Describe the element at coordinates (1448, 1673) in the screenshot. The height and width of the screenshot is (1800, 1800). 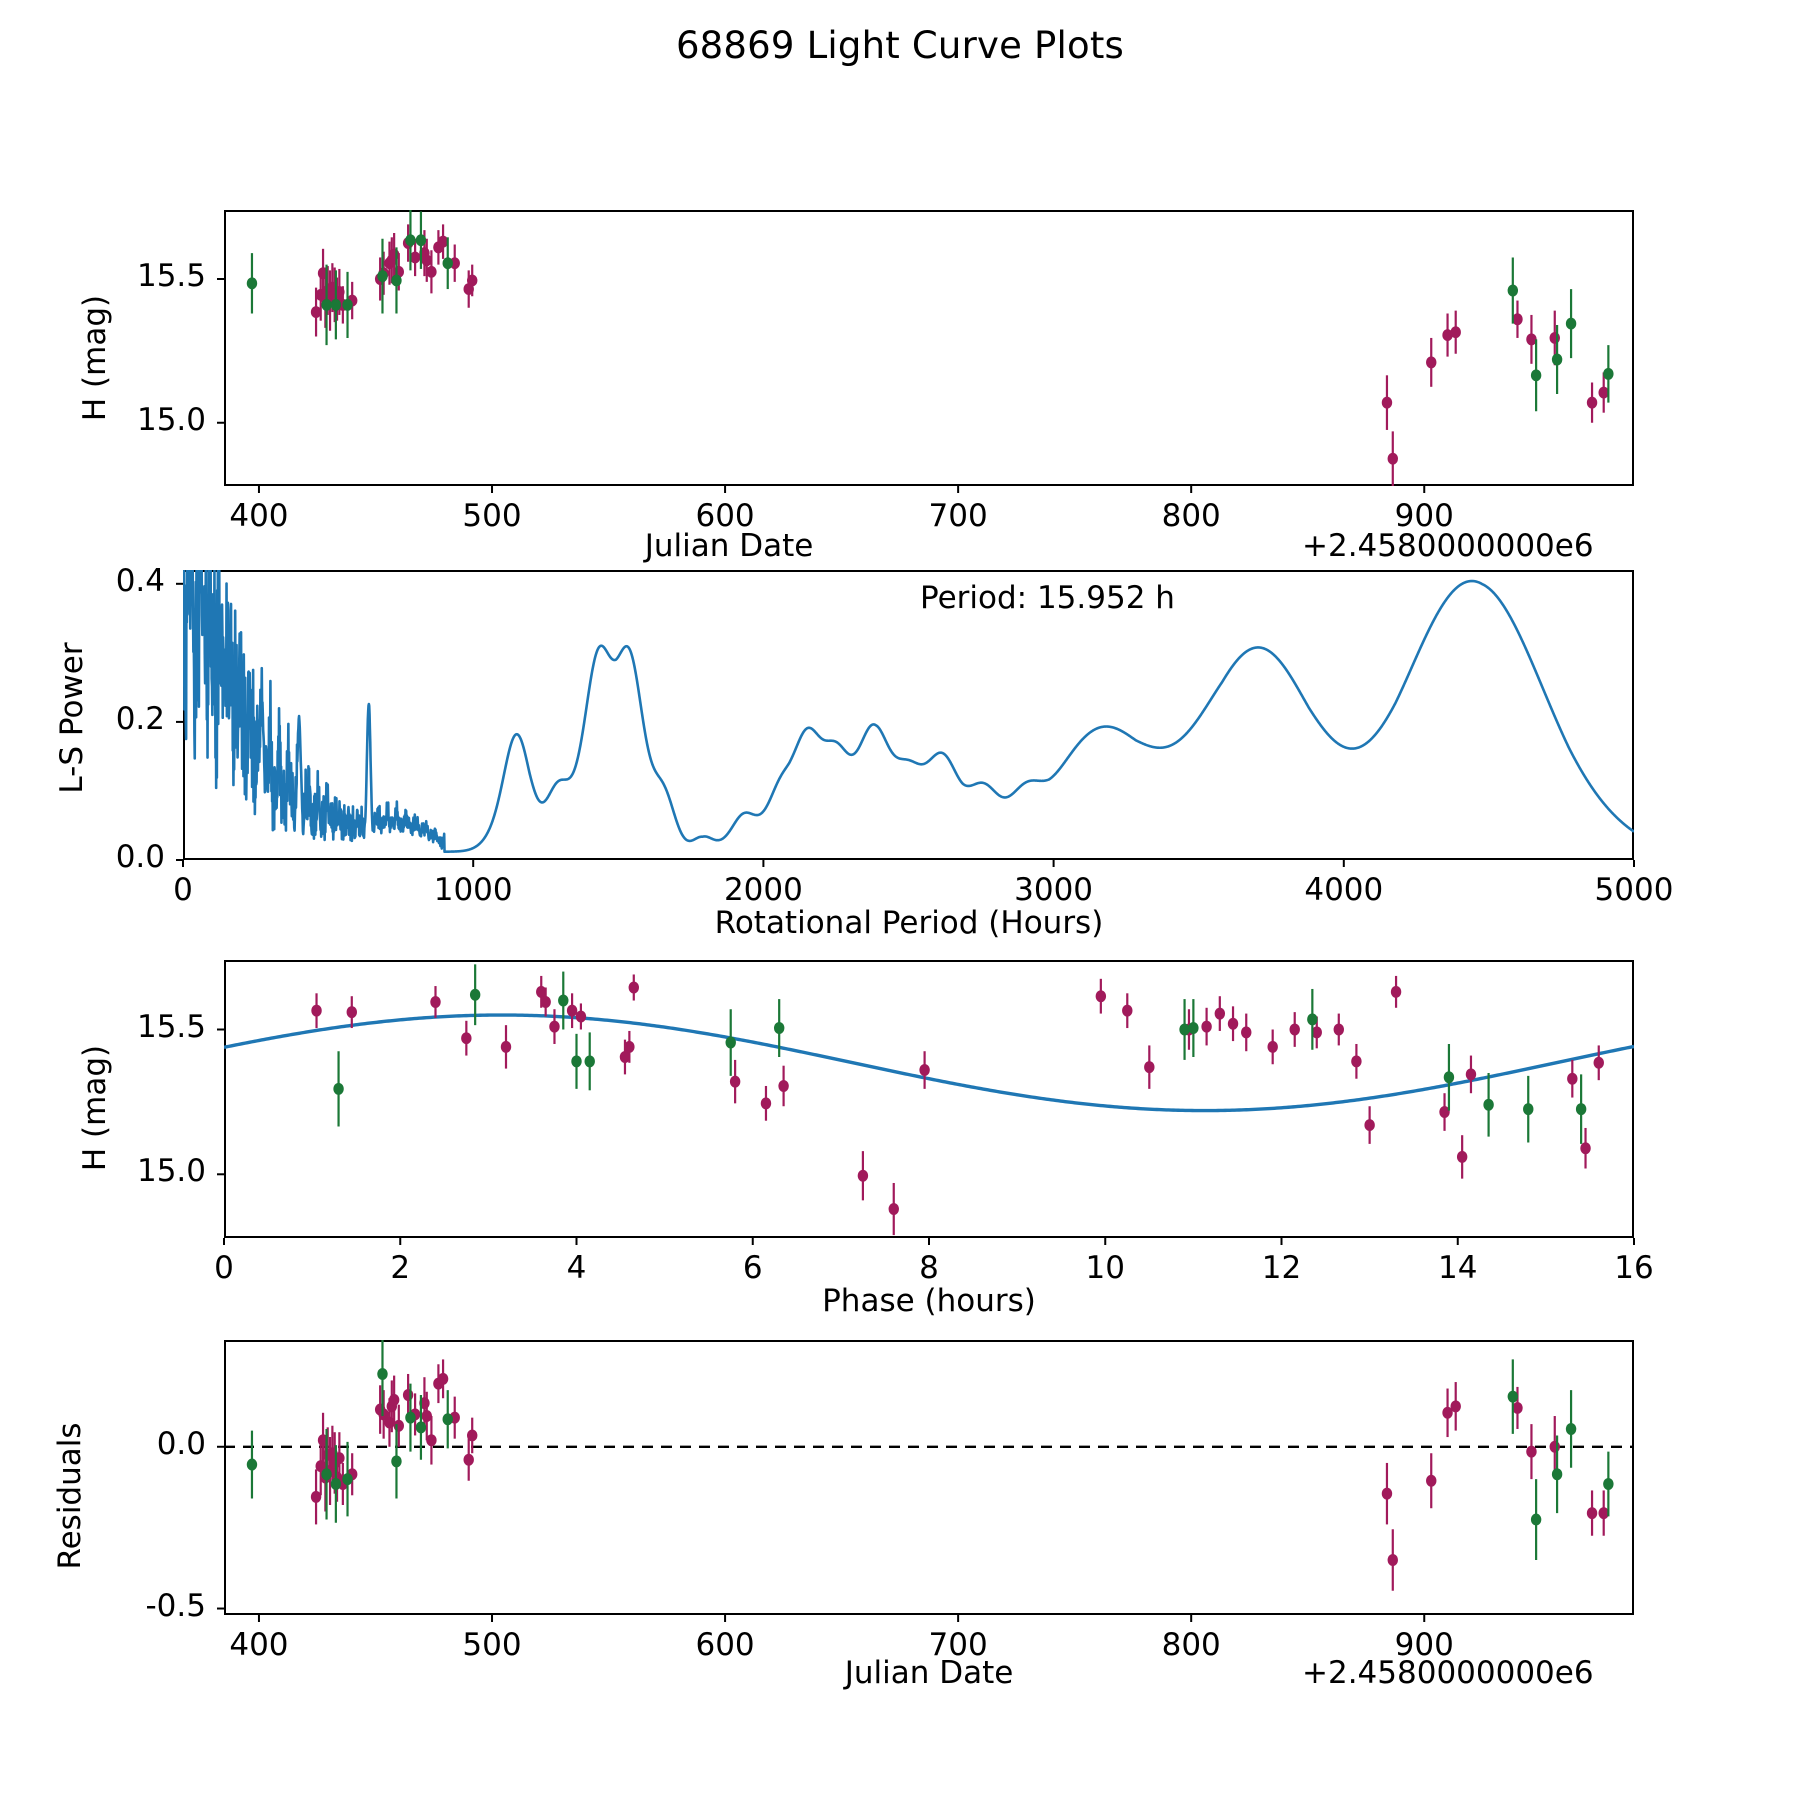
I see `panel-residuals-x-offset: +2.4580000000e6` at that location.